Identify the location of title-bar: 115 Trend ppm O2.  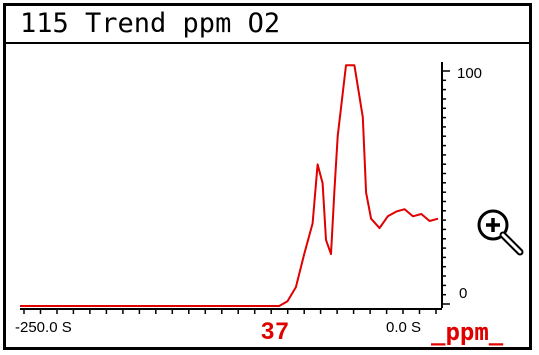
(267, 25).